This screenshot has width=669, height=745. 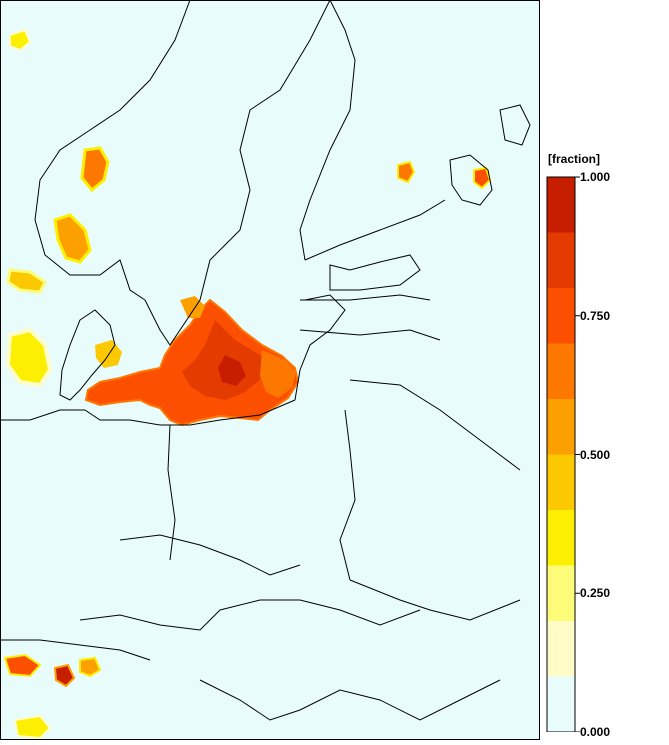 I want to click on estonia-coast, so click(x=375, y=272).